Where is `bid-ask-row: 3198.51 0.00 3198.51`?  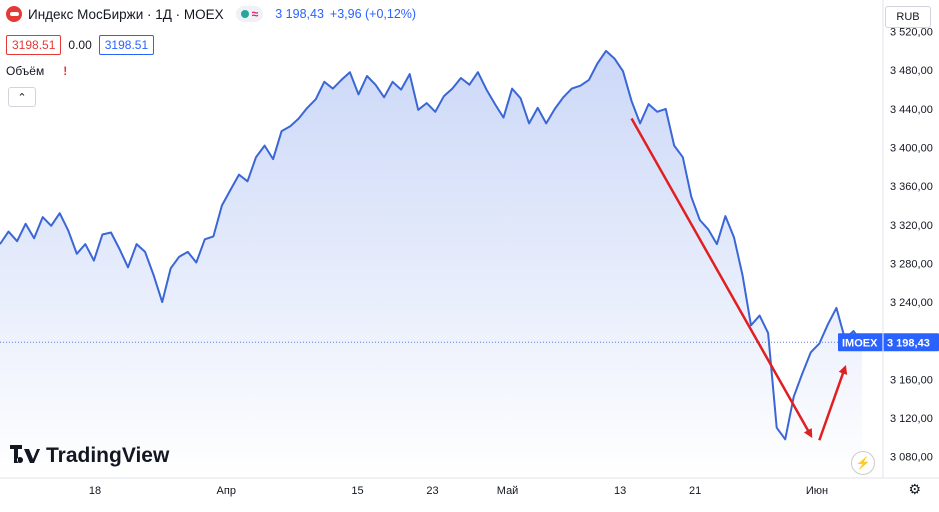
bid-ask-row: 3198.51 0.00 3198.51 is located at coordinates (80, 45).